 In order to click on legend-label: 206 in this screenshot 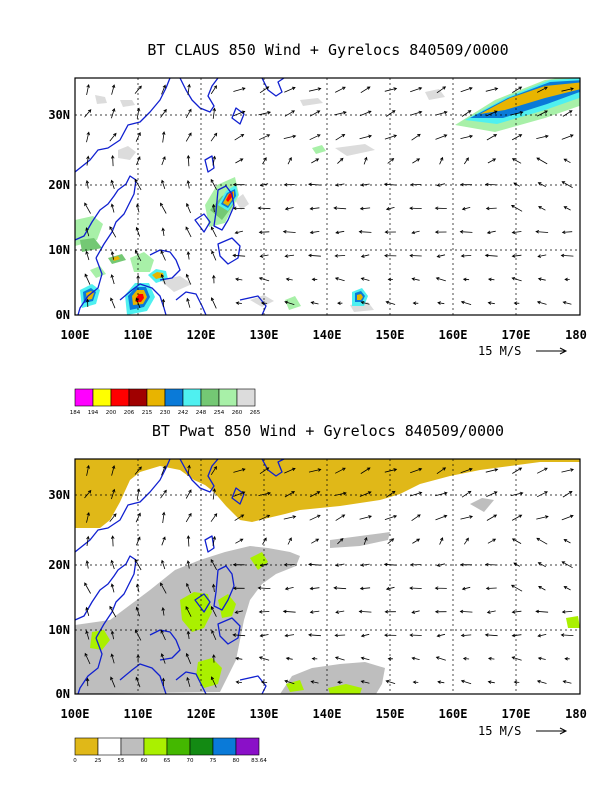, I will do `click(129, 413)`.